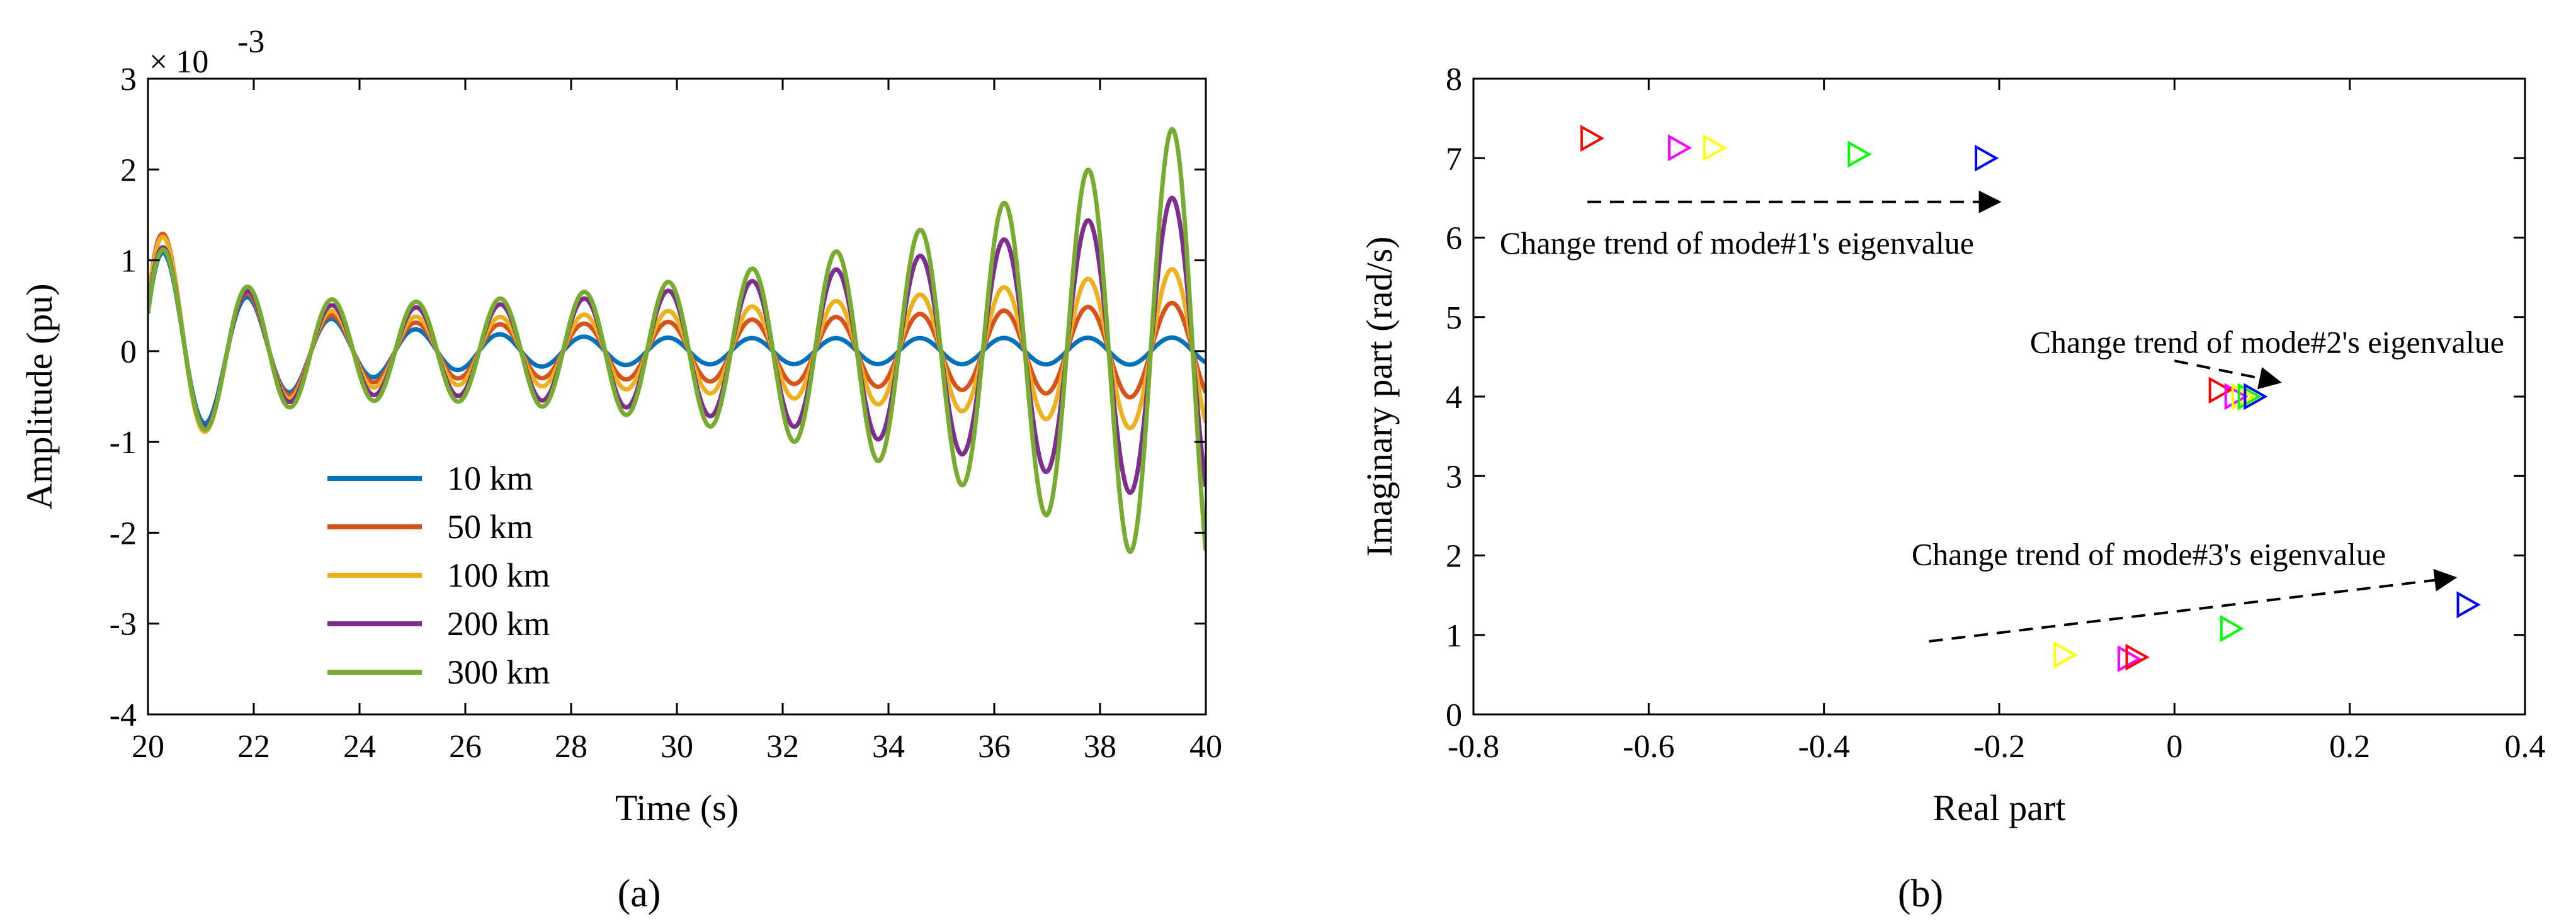  I want to click on x-tick-label: -0.8, so click(1473, 747).